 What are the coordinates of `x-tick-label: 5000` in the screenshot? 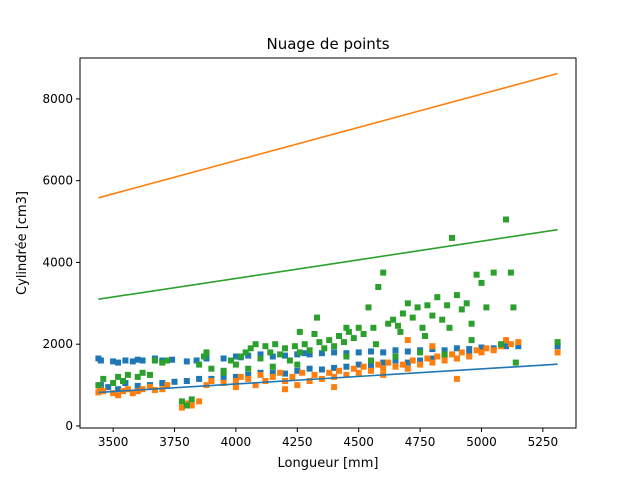 It's located at (481, 442).